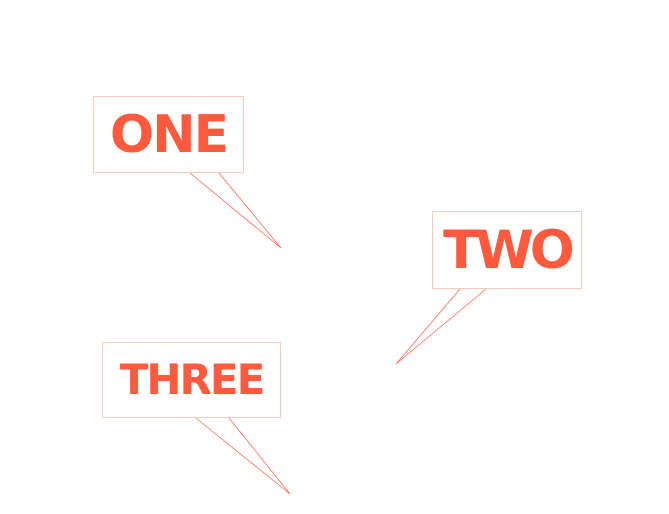 This screenshot has height=514, width=669. I want to click on callout-three-box: THREE, so click(191, 380).